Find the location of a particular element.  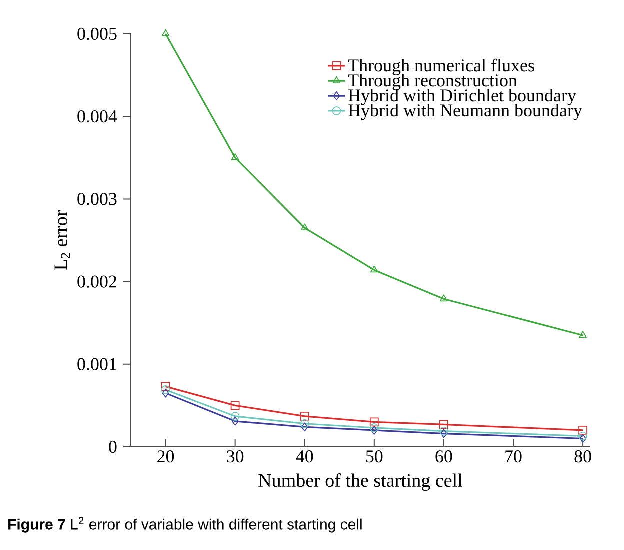

y-axis-title: L$_{2}$ error is located at coordinates (62, 240).